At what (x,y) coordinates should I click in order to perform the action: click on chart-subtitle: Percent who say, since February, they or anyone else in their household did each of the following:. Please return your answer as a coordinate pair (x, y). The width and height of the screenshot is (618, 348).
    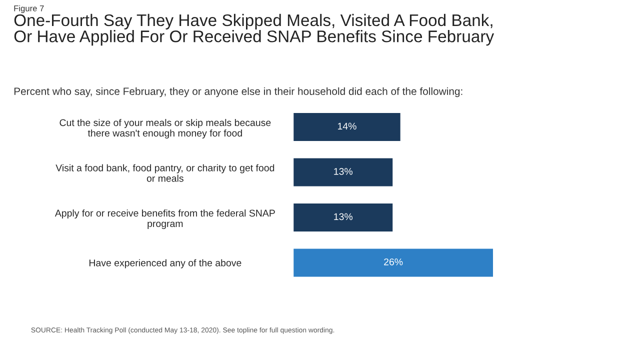
    Looking at the image, I should click on (238, 92).